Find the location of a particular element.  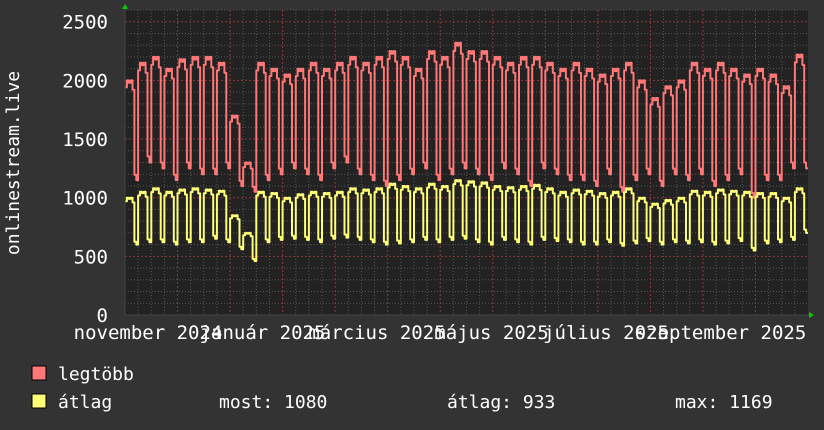

x-tick-label: szeptember 2025 is located at coordinates (721, 333).